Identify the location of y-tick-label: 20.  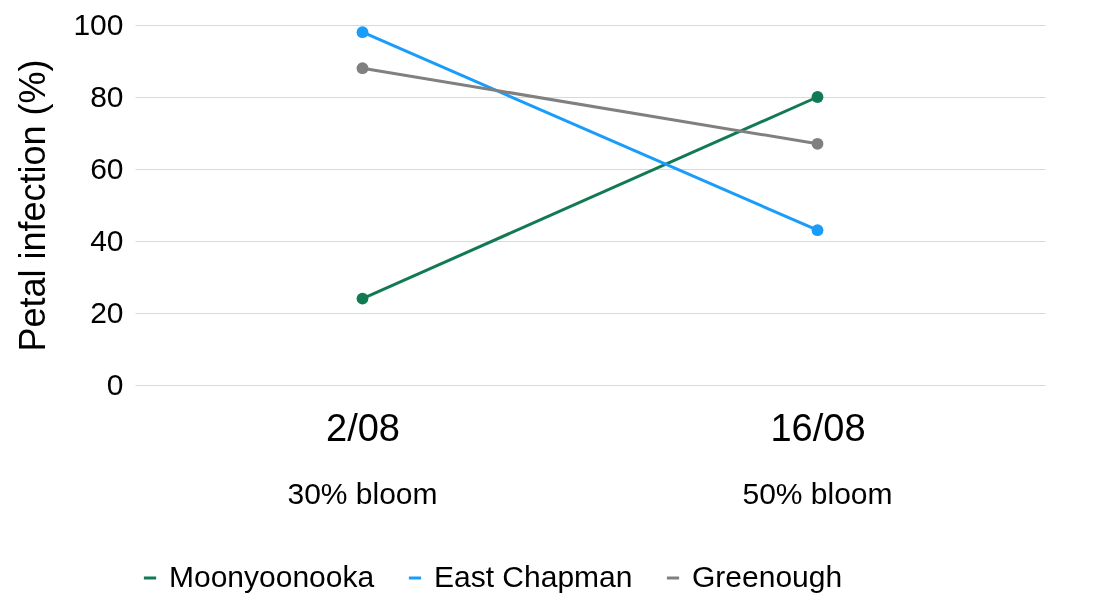
(107, 312).